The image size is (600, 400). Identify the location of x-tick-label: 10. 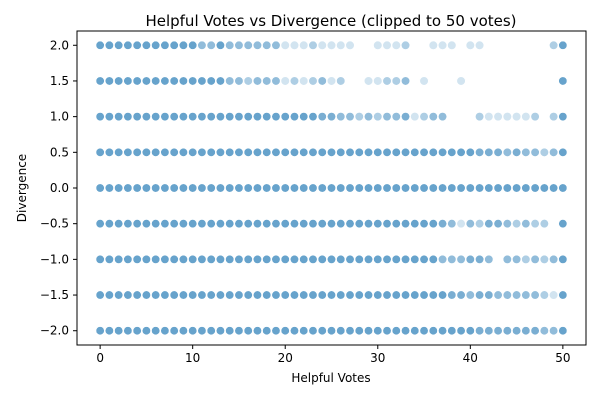
(192, 358).